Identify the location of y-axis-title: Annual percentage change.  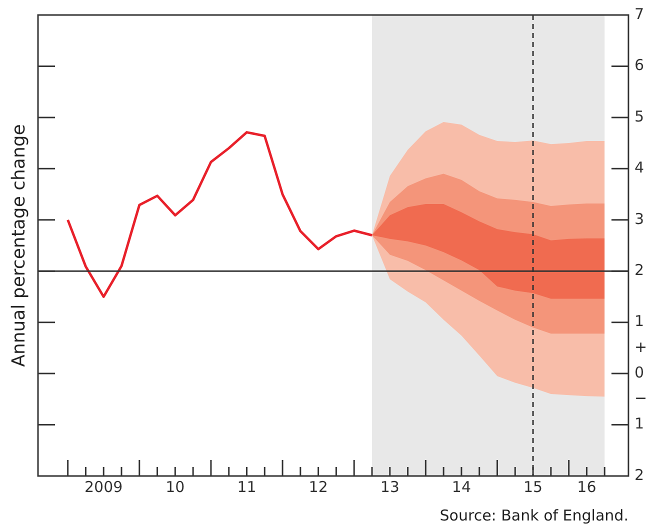
(19, 245).